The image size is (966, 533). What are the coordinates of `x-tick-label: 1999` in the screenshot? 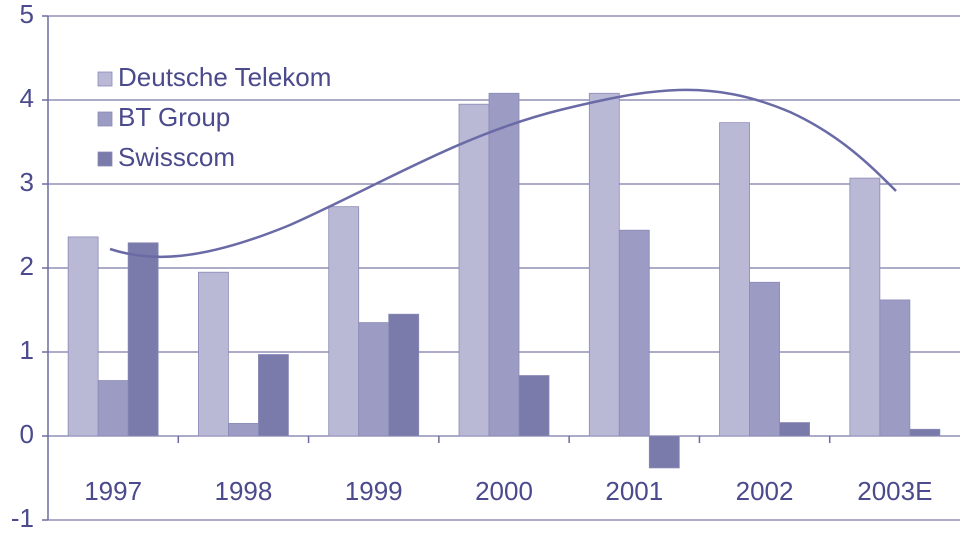 It's located at (374, 491).